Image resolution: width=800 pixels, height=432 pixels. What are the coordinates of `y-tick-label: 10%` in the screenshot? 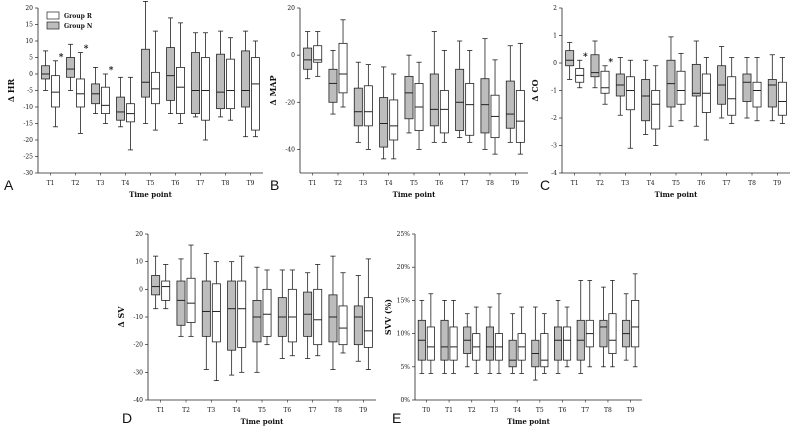 It's located at (404, 334).